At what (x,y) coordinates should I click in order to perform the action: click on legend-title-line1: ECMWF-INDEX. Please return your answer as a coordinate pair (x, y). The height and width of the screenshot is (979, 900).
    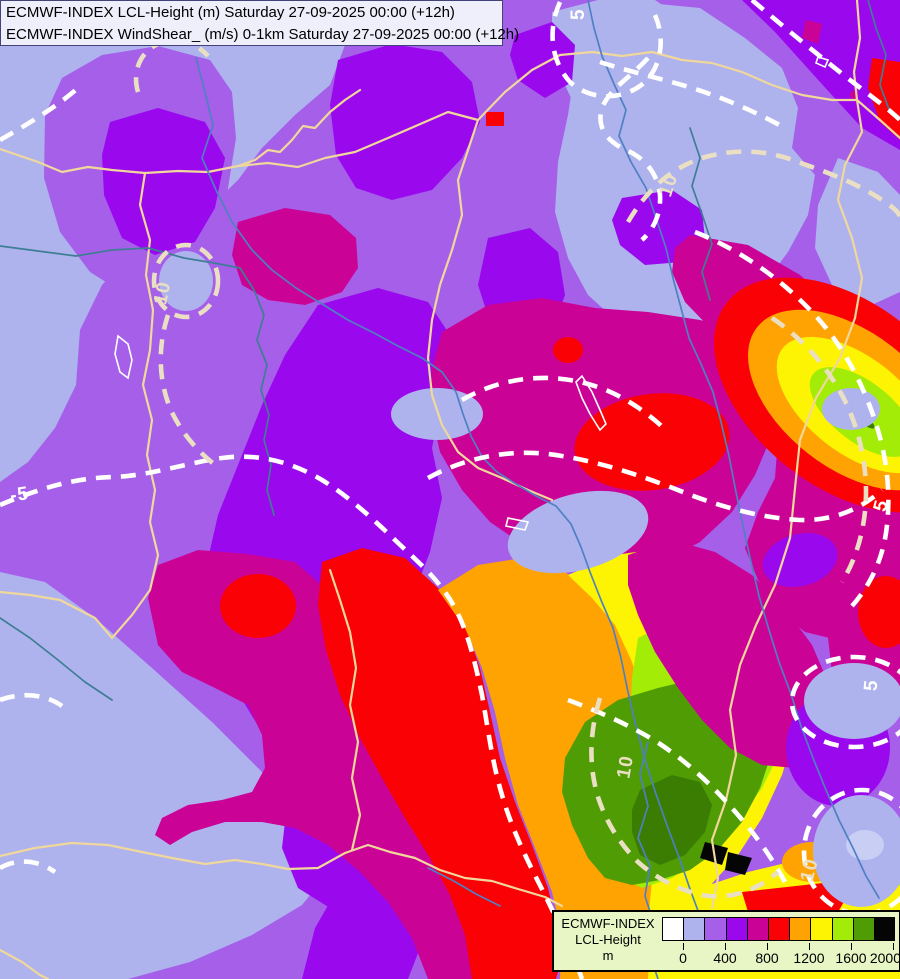
    Looking at the image, I should click on (608, 923).